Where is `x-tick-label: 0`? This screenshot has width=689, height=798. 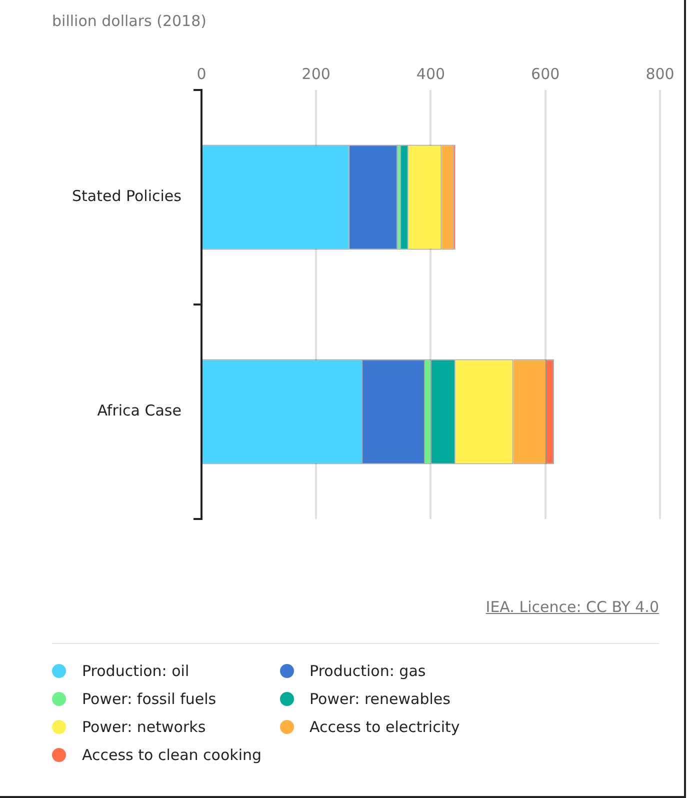 x-tick-label: 0 is located at coordinates (201, 73).